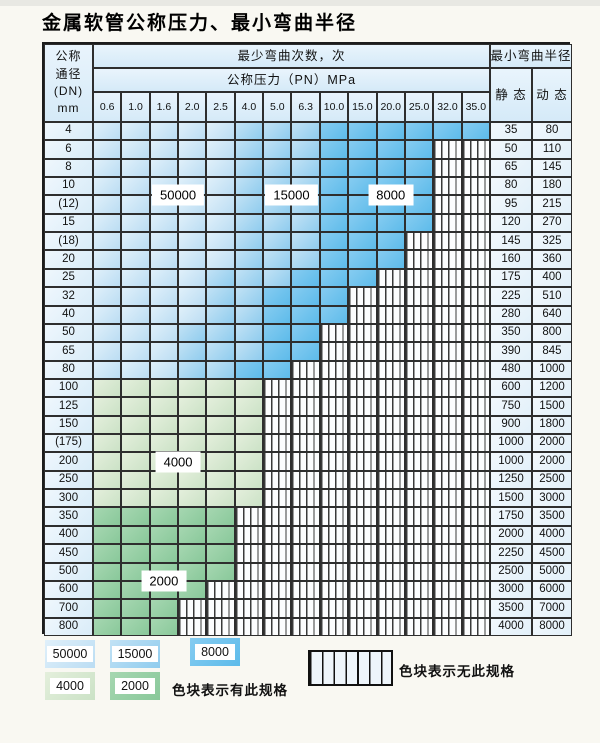 The height and width of the screenshot is (743, 600). I want to click on dn-label-50: 50, so click(68, 333).